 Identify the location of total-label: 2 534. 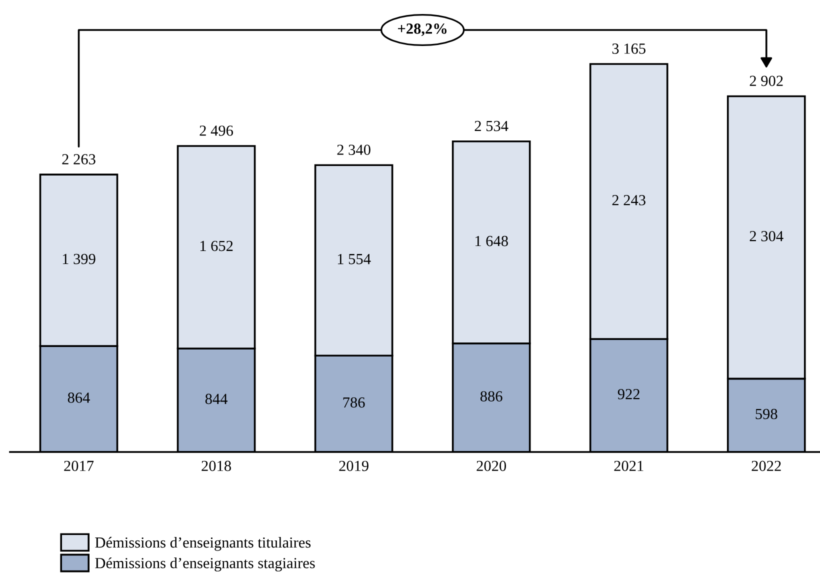
(491, 126).